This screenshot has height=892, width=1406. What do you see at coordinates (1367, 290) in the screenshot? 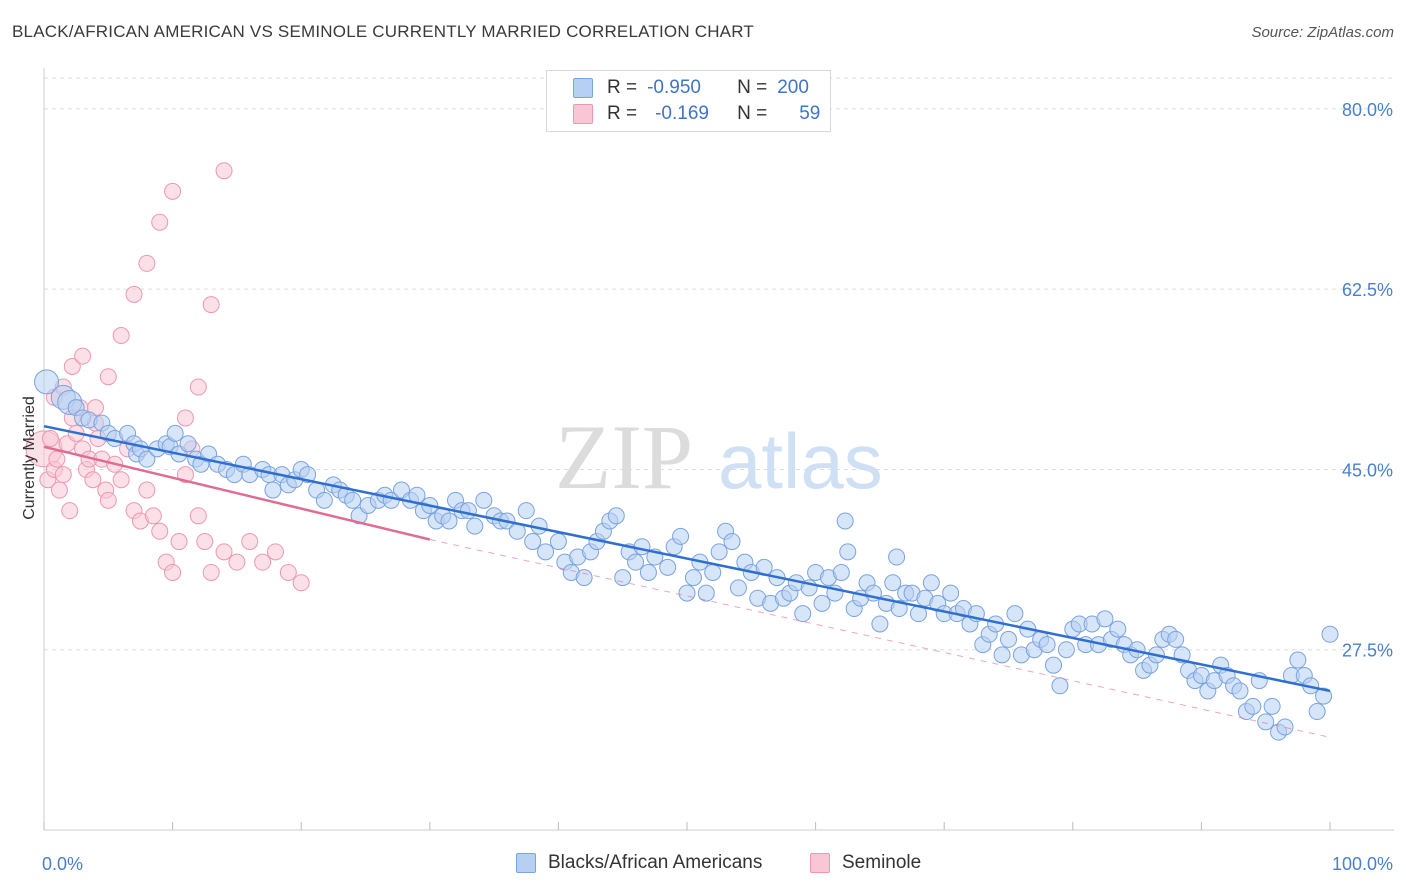
I see `y-tick-label: 62.5%` at bounding box center [1367, 290].